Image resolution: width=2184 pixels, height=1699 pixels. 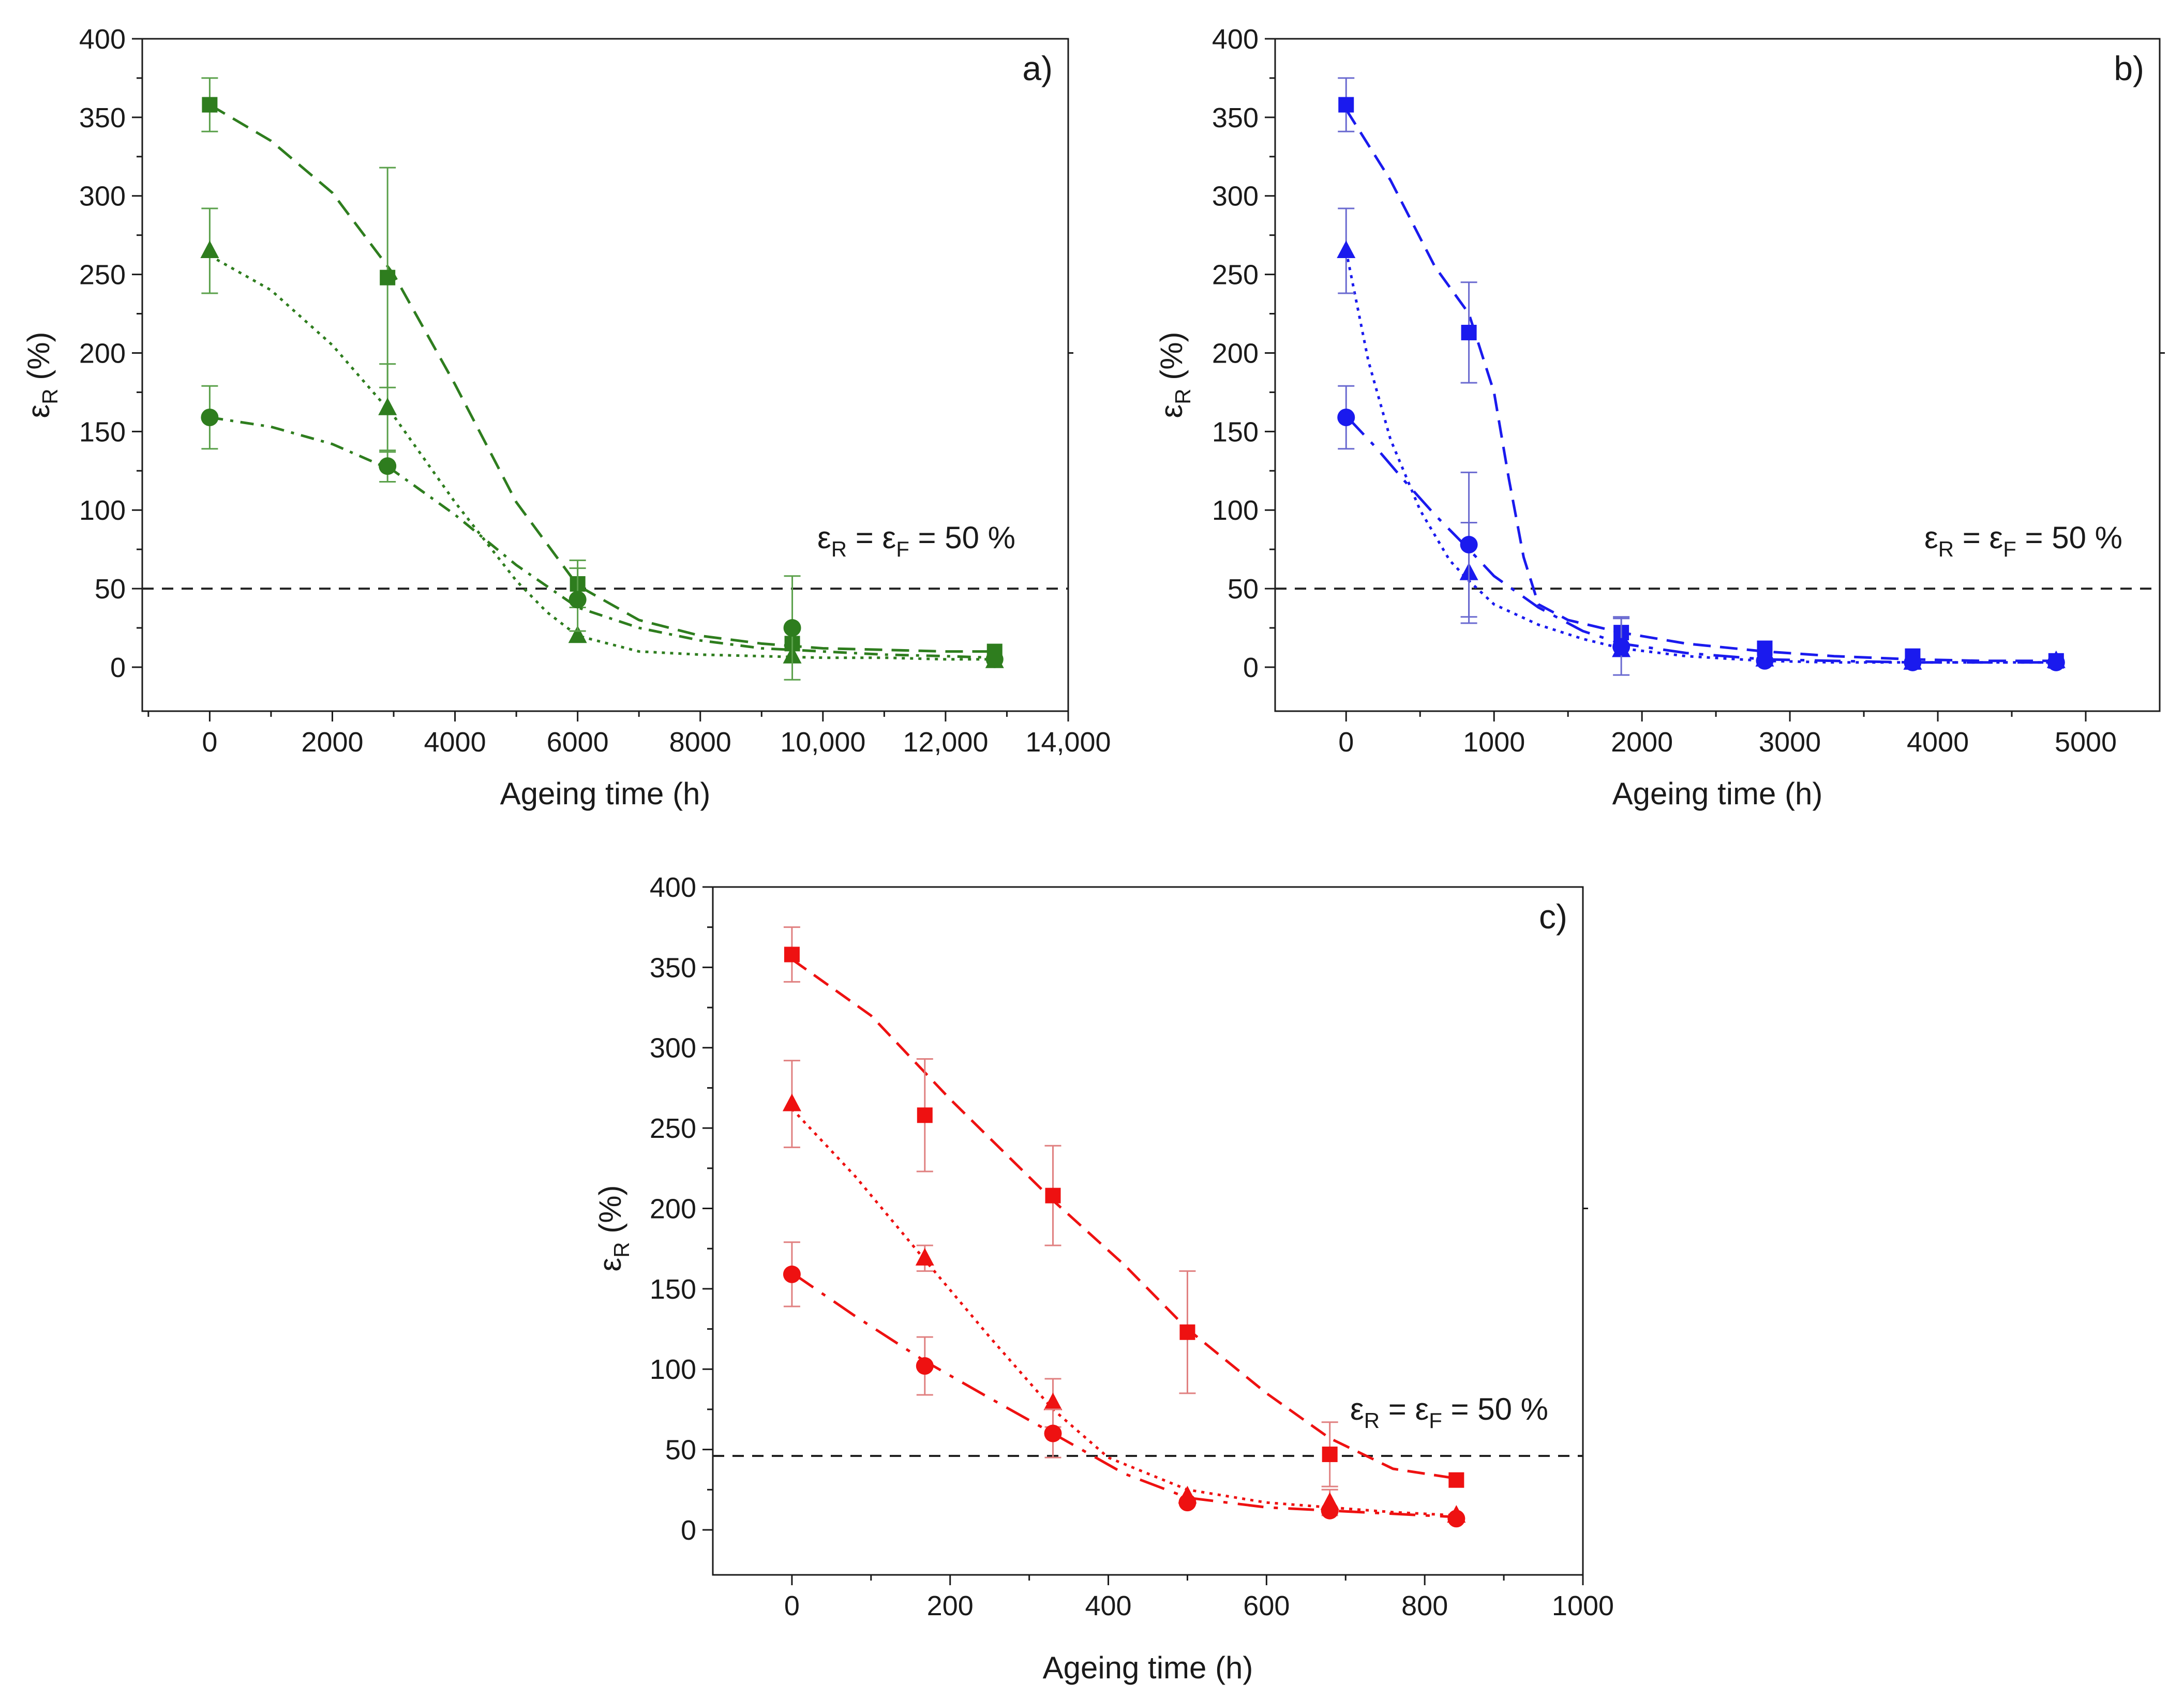 I want to click on threshold-annotation: εR = εF = 50 %, so click(x=916, y=540).